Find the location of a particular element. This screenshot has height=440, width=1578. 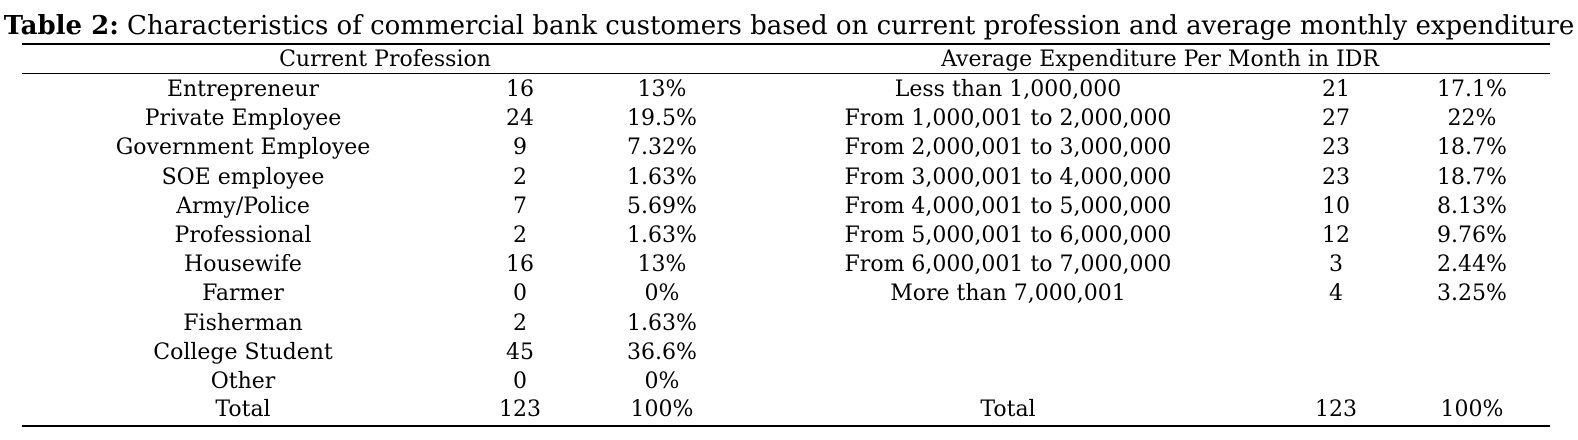

profession-row-percent: 19.5% is located at coordinates (662, 119).